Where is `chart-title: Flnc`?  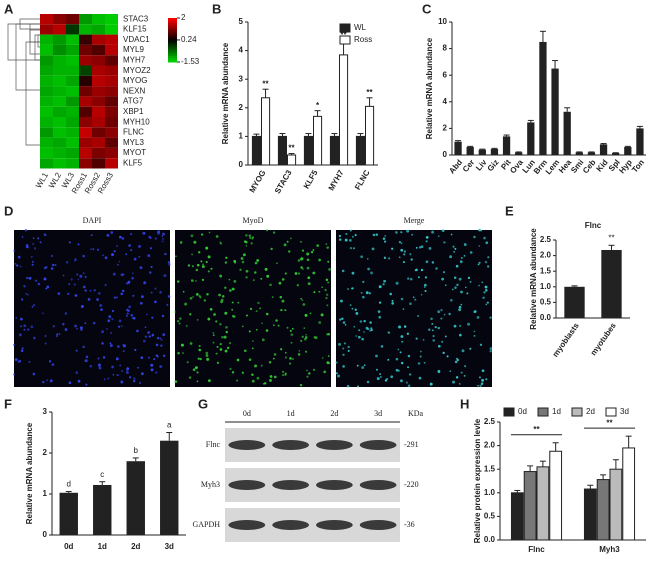 chart-title: Flnc is located at coordinates (593, 225).